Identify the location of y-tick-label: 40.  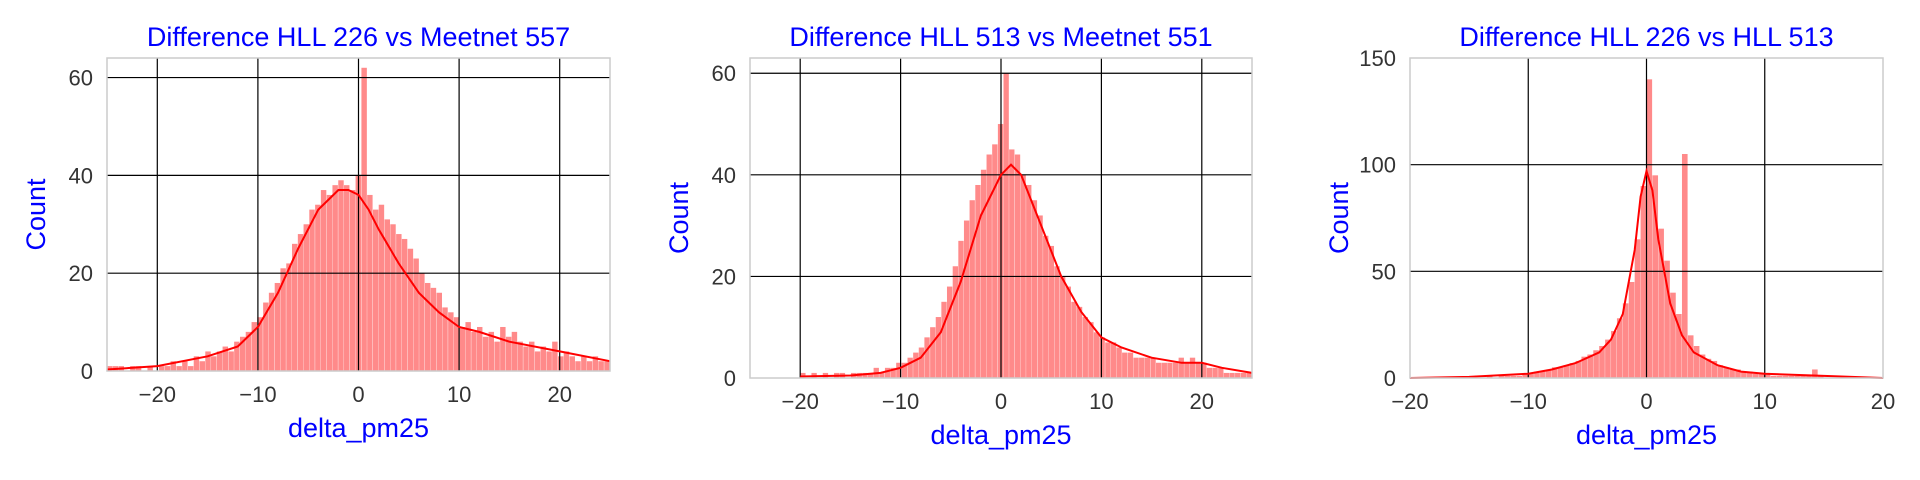
(81, 175).